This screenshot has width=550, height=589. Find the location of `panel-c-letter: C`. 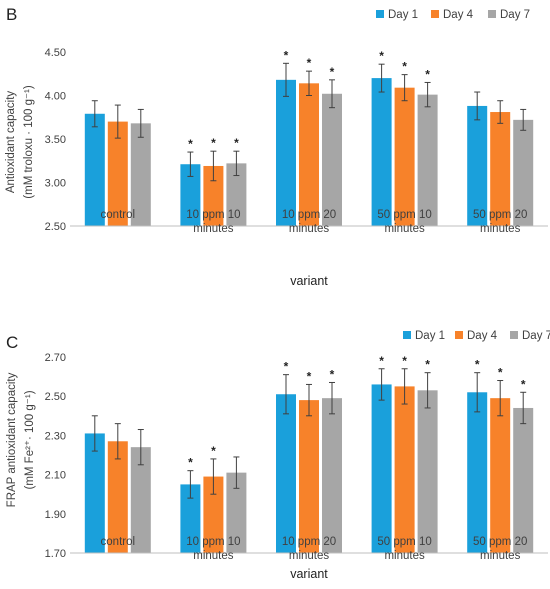

panel-c-letter: C is located at coordinates (12, 342).